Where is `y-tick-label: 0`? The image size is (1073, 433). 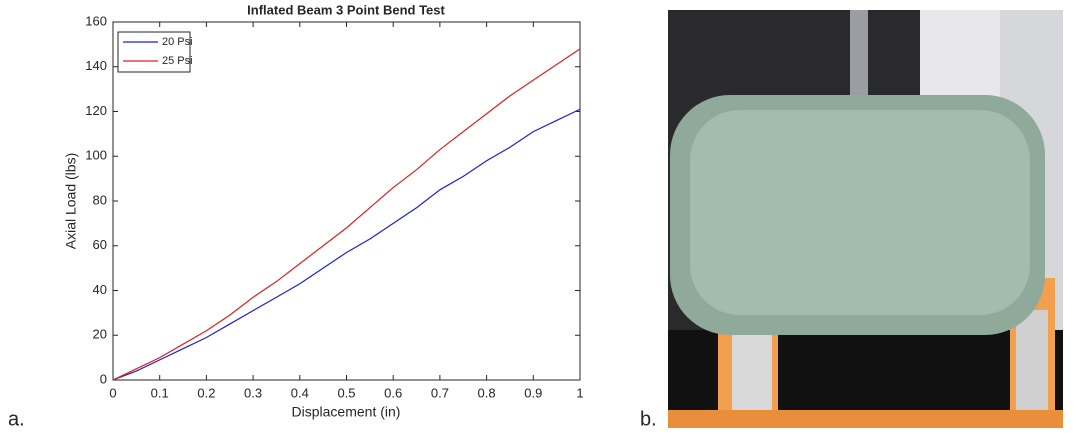 y-tick-label: 0 is located at coordinates (103, 378).